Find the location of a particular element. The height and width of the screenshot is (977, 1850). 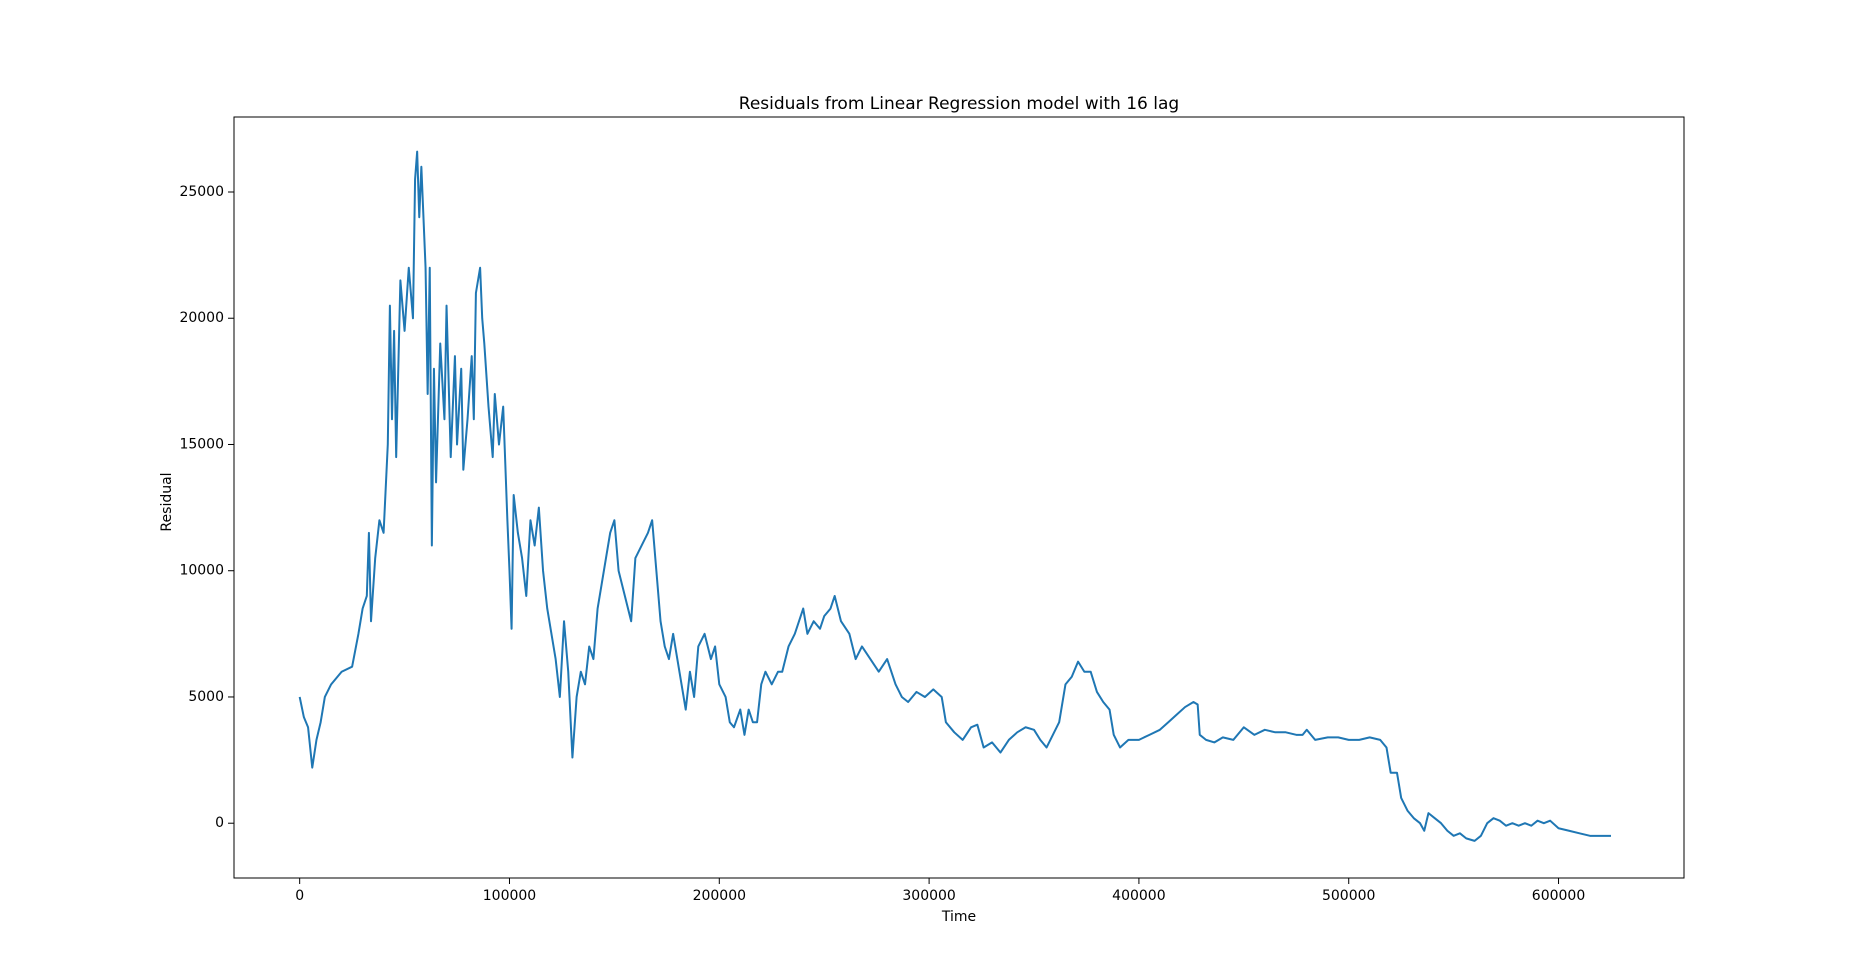

x-tick-label: 400000 is located at coordinates (1138, 896).